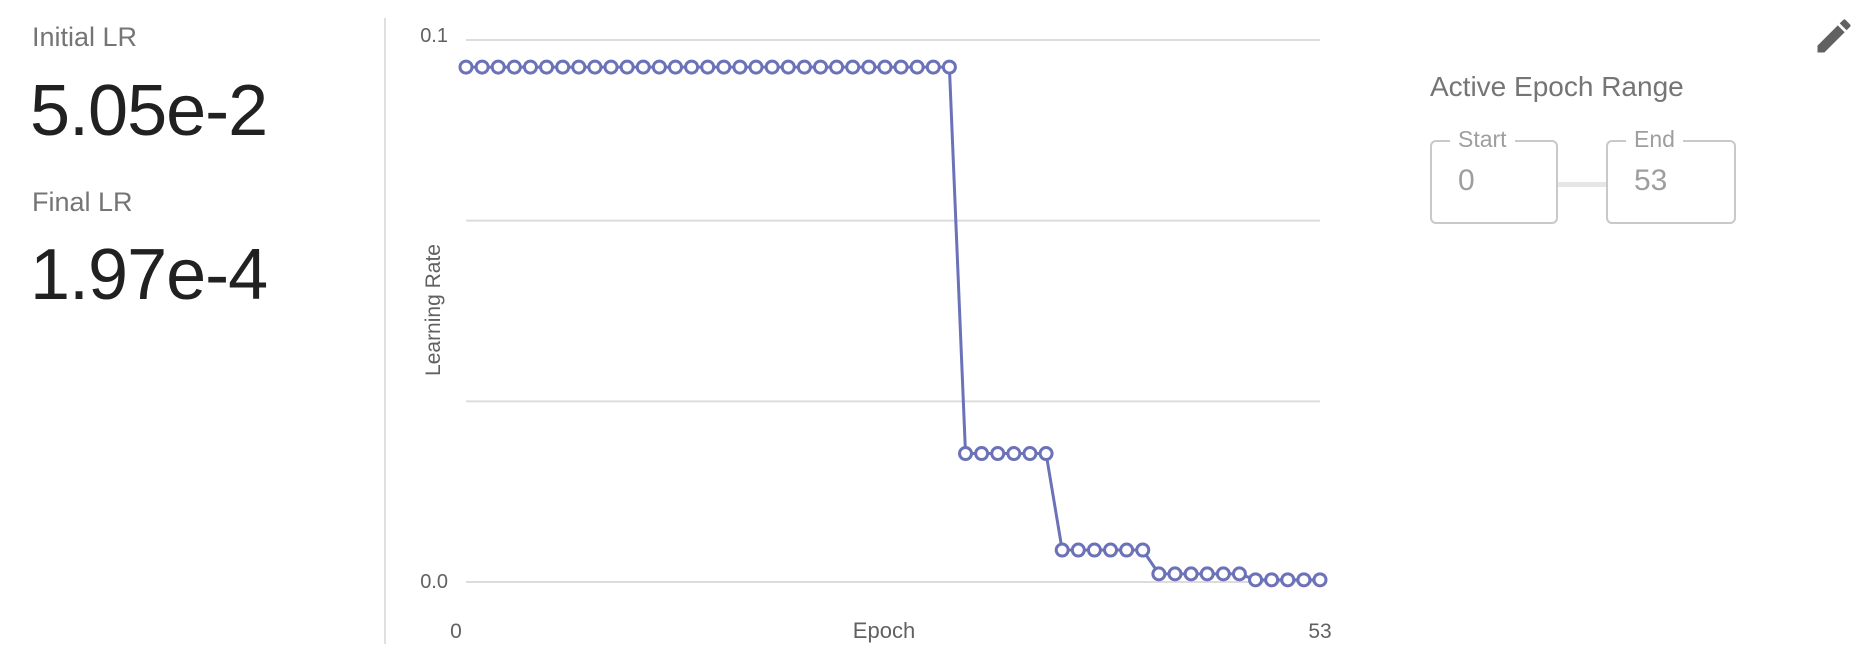 The height and width of the screenshot is (664, 1868). Describe the element at coordinates (434, 36) in the screenshot. I see `y-tick-label-top: 0.1` at that location.